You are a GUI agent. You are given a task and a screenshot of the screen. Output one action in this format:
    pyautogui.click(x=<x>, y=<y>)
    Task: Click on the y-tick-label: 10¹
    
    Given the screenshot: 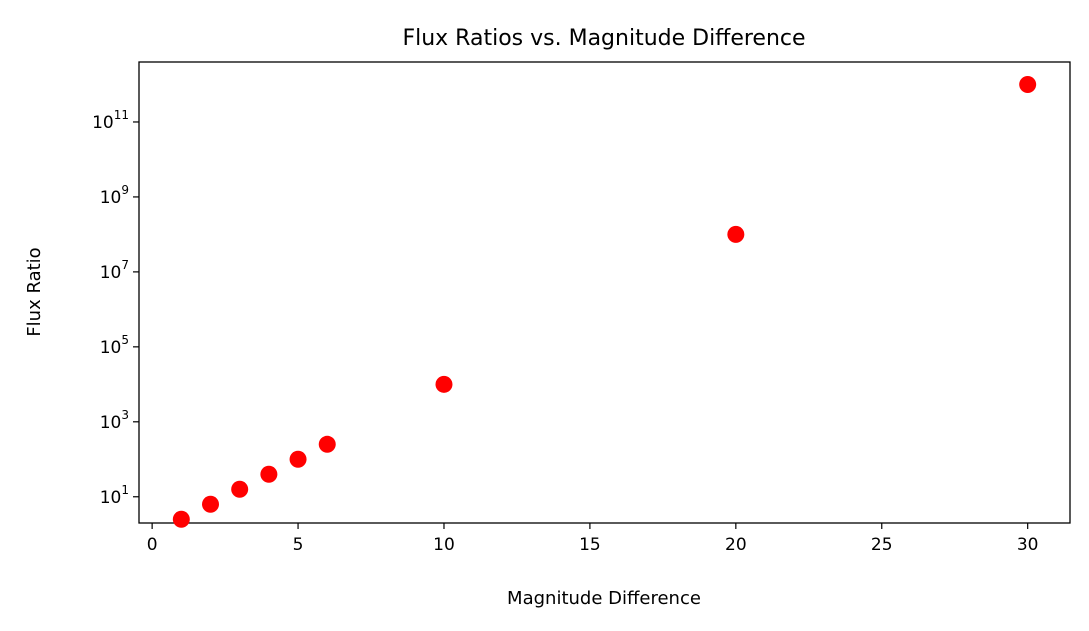 What is the action you would take?
    pyautogui.click(x=114, y=495)
    